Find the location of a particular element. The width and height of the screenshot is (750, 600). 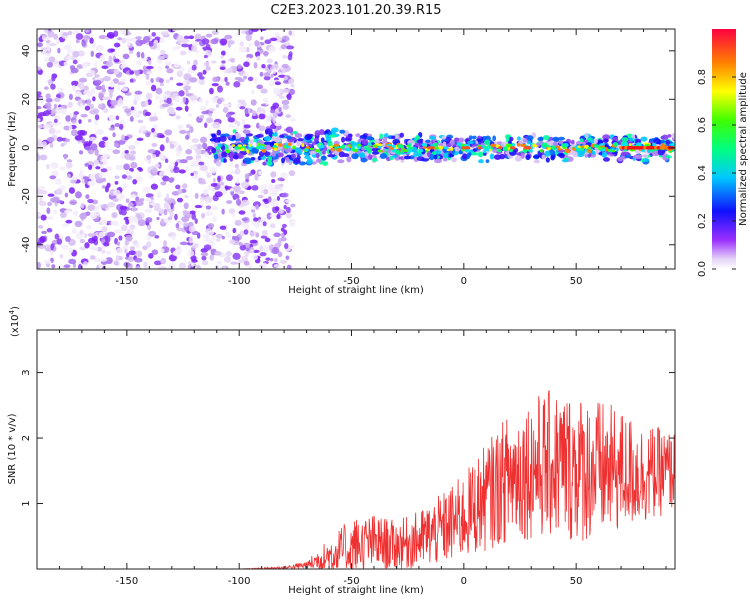

spectrogram-peak-cell is located at coordinates (480, 148).